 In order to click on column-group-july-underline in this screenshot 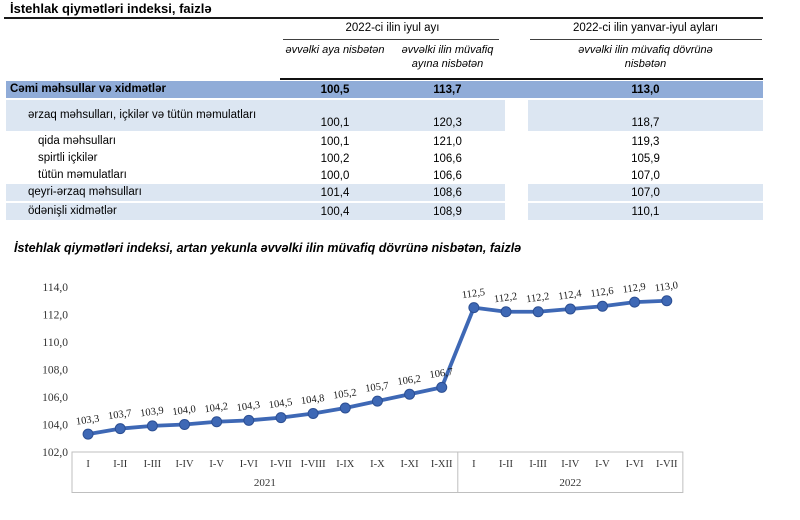, I will do `click(391, 39)`.